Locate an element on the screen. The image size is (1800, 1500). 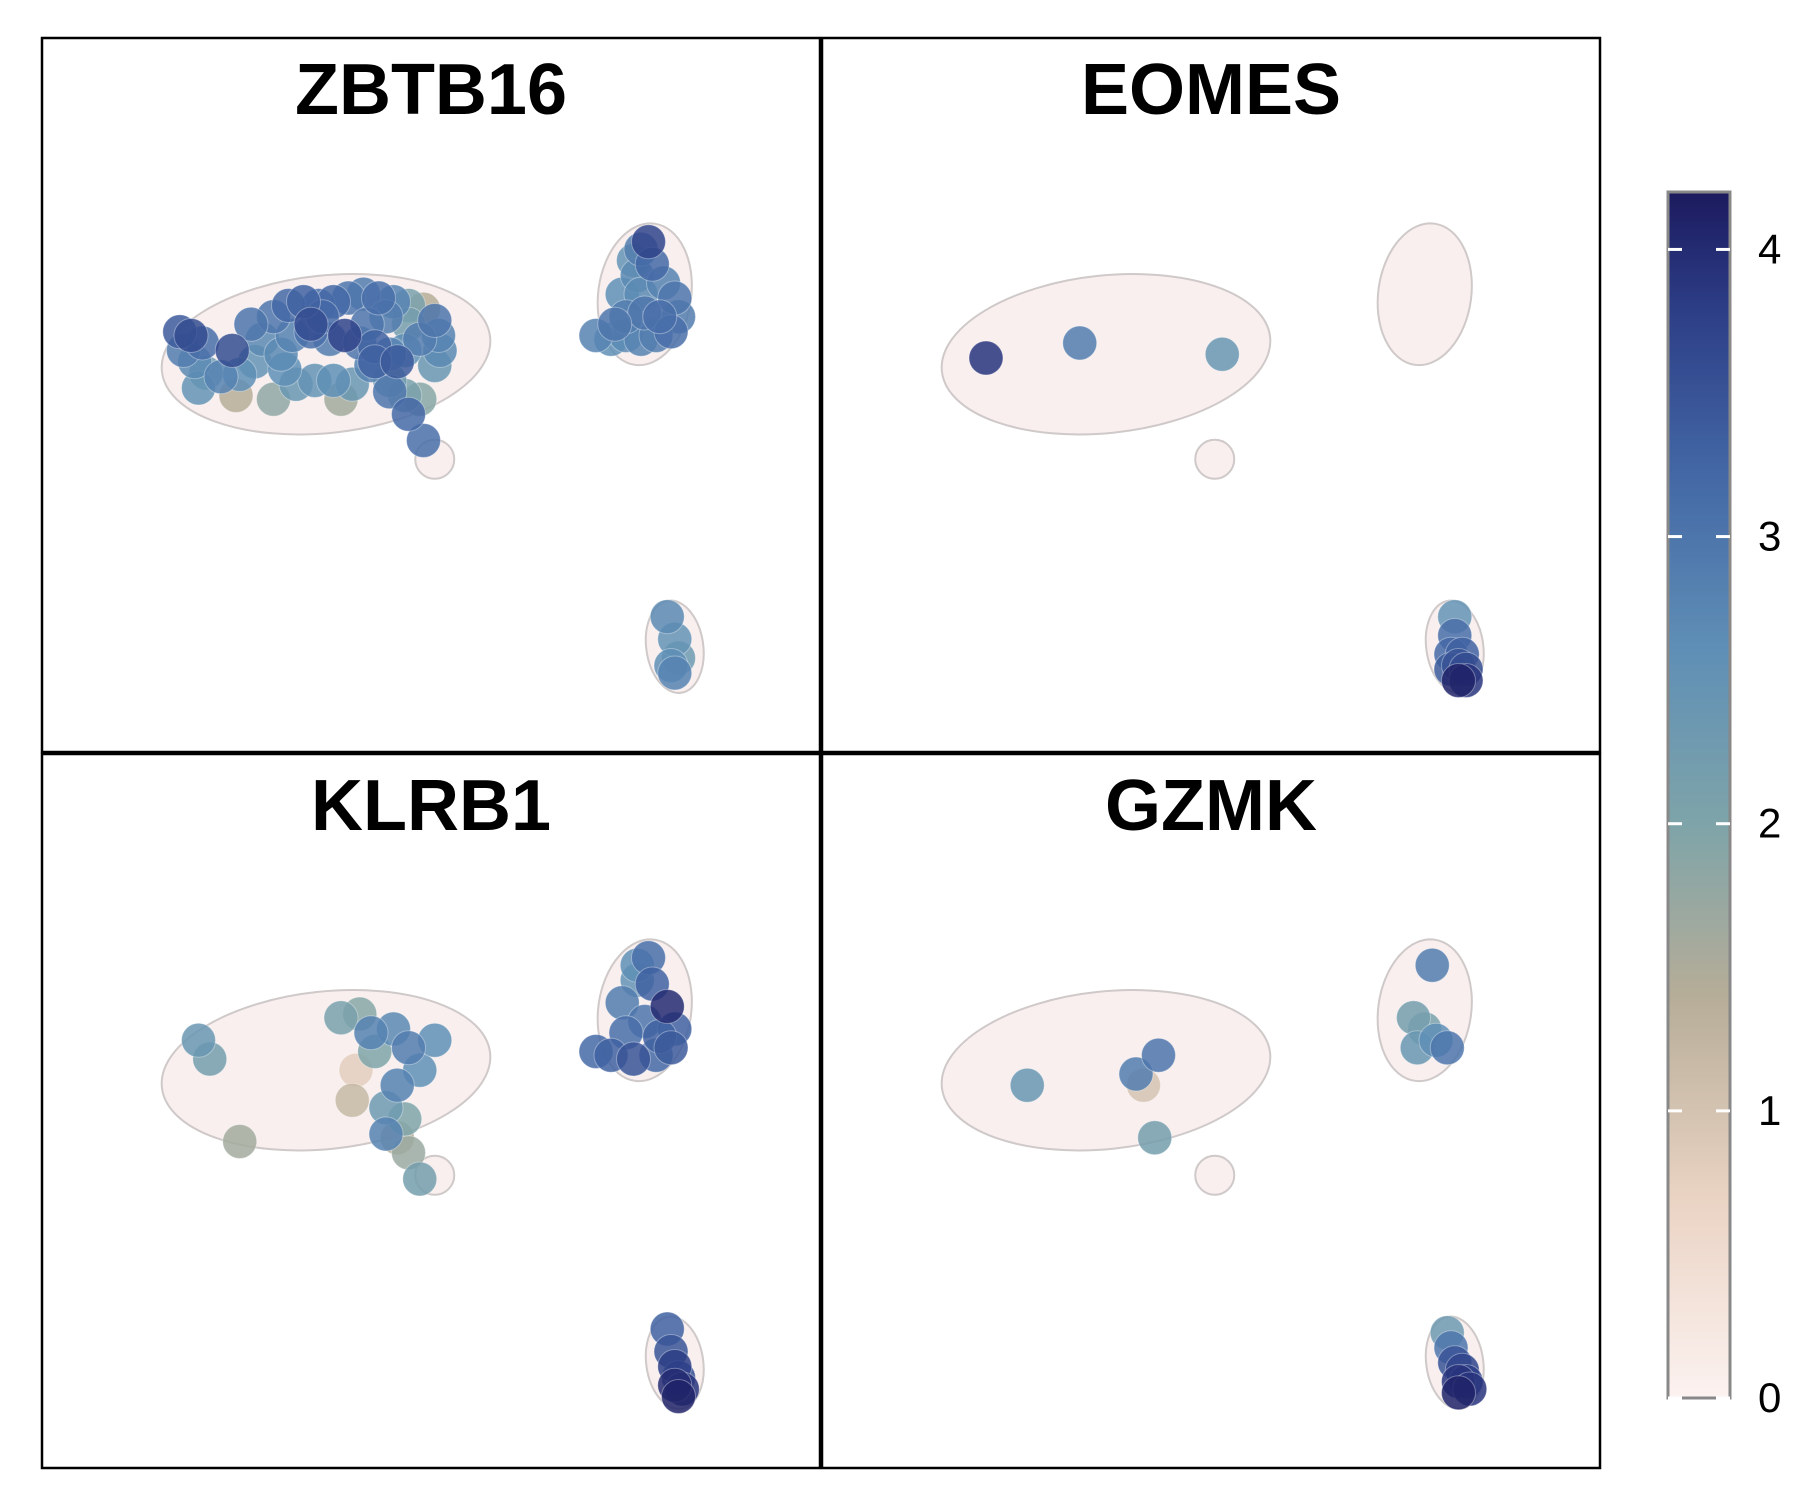
colorbar-ticks: 0 1 2 3 4 is located at coordinates (1724, 823).